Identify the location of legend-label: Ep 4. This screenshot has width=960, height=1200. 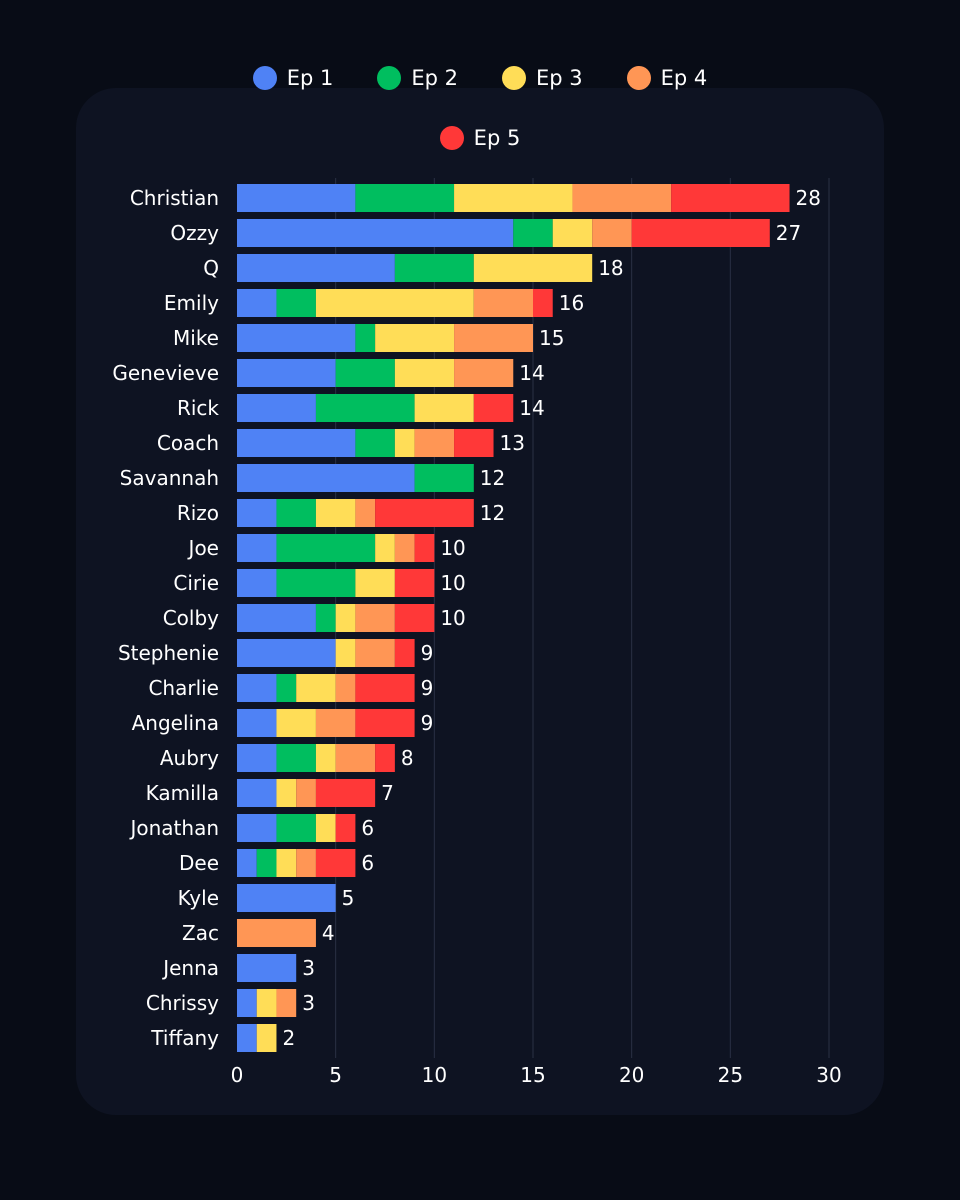
(684, 78).